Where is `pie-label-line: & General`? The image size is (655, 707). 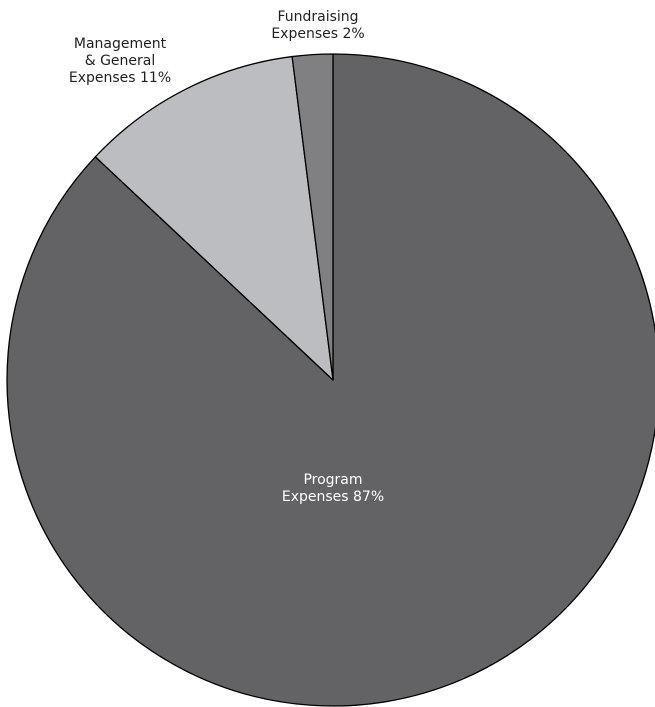
pie-label-line: & General is located at coordinates (120, 61).